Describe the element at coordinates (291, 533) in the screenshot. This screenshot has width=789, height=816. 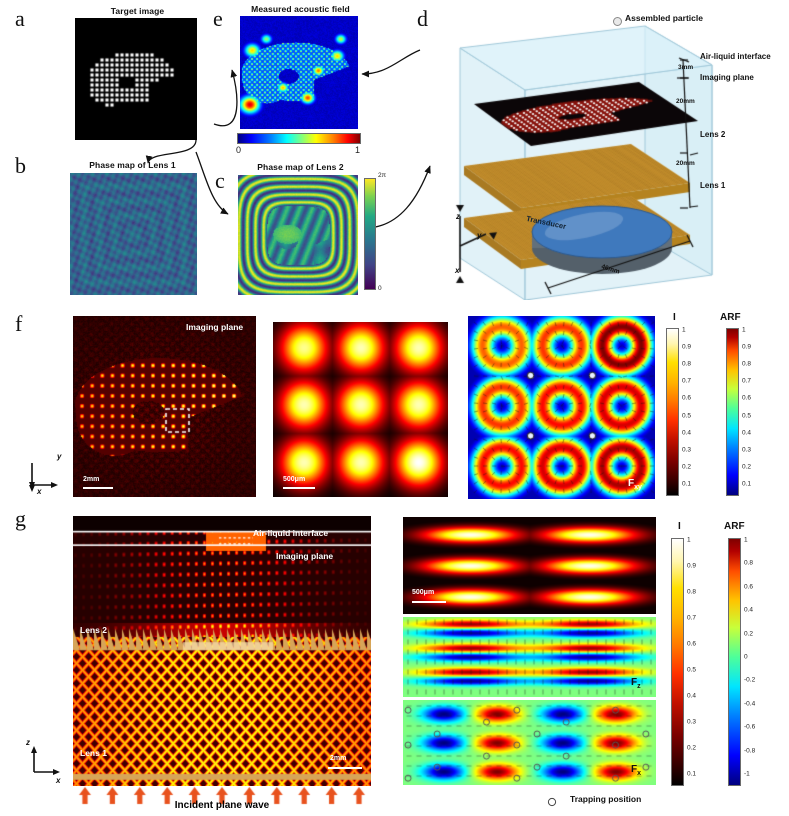
I see `panel-g-air-liquid-interface-label: Air-liquid interface` at that location.